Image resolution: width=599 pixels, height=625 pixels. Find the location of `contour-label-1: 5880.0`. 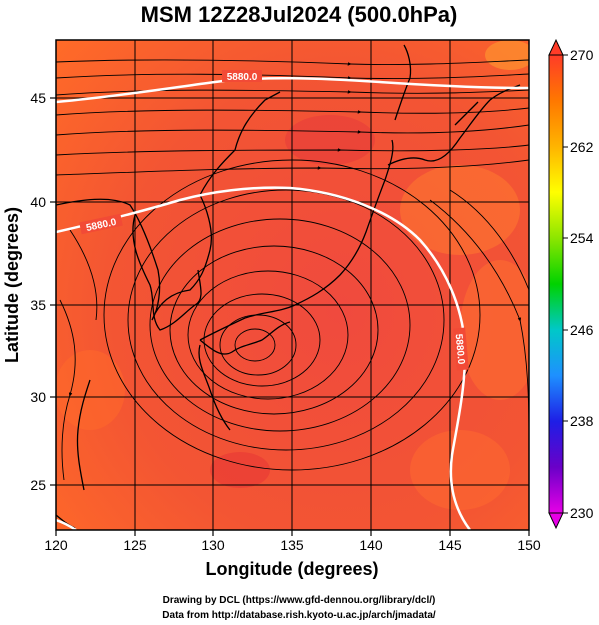

contour-label-1: 5880.0 is located at coordinates (242, 77).